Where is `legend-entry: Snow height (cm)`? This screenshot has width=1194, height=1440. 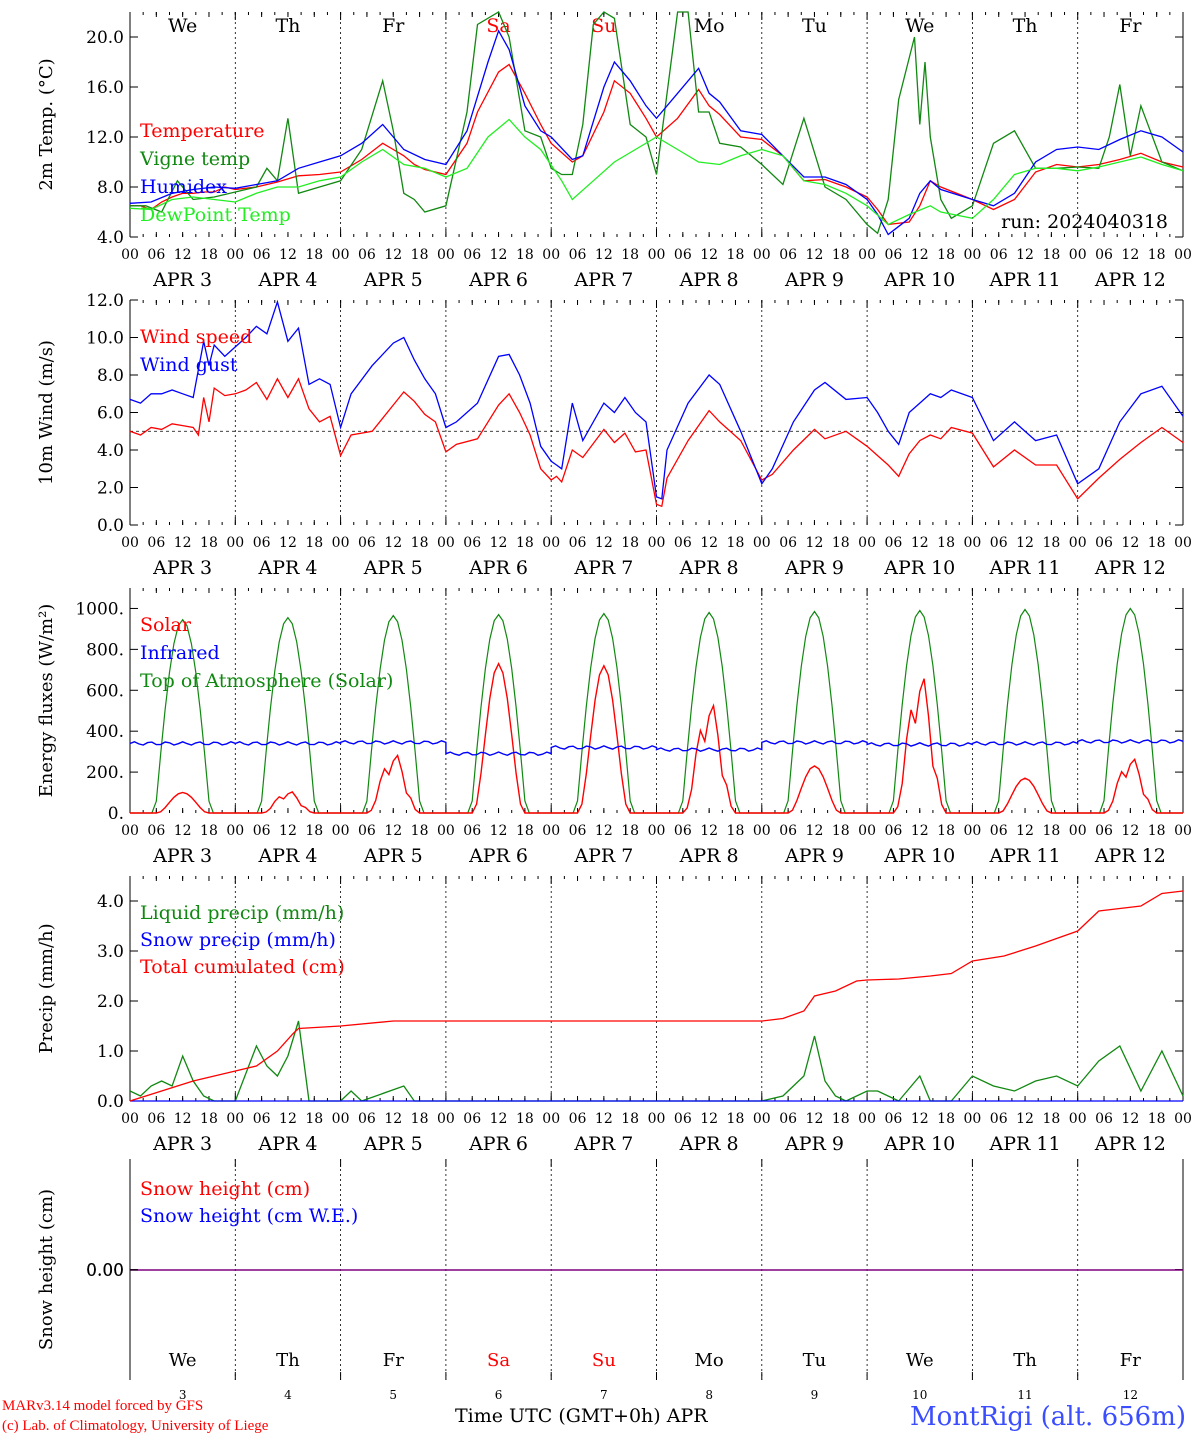
legend-entry: Snow height (cm) is located at coordinates (225, 1189).